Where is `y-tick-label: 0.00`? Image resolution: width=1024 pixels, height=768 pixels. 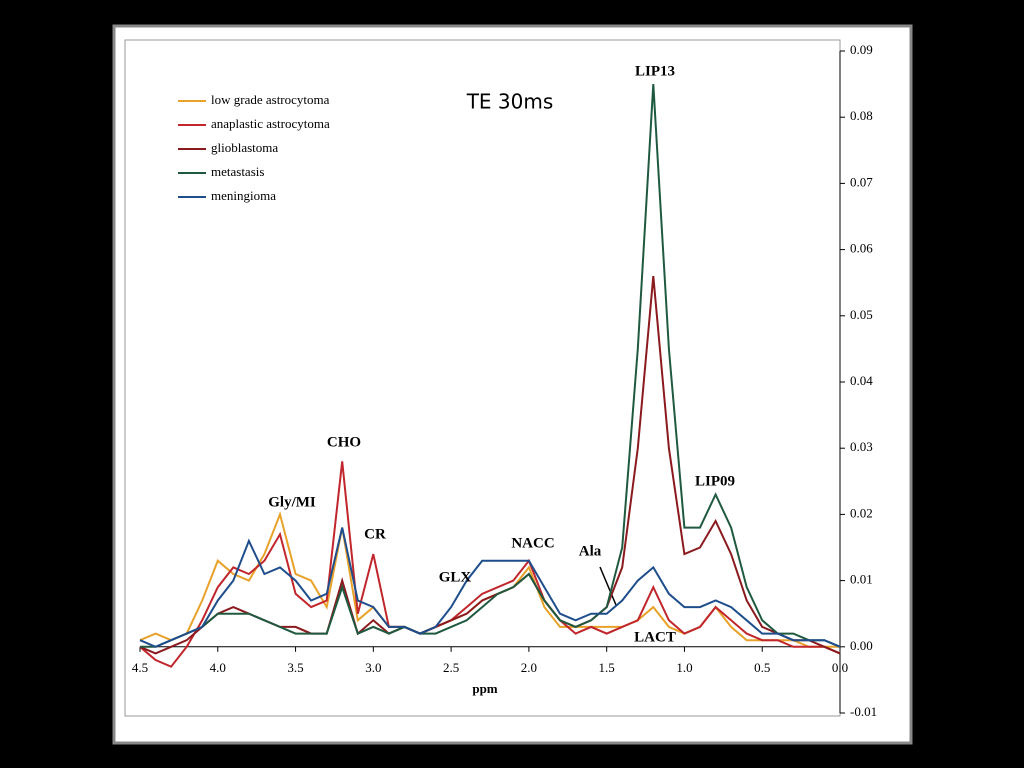 y-tick-label: 0.00 is located at coordinates (861, 645).